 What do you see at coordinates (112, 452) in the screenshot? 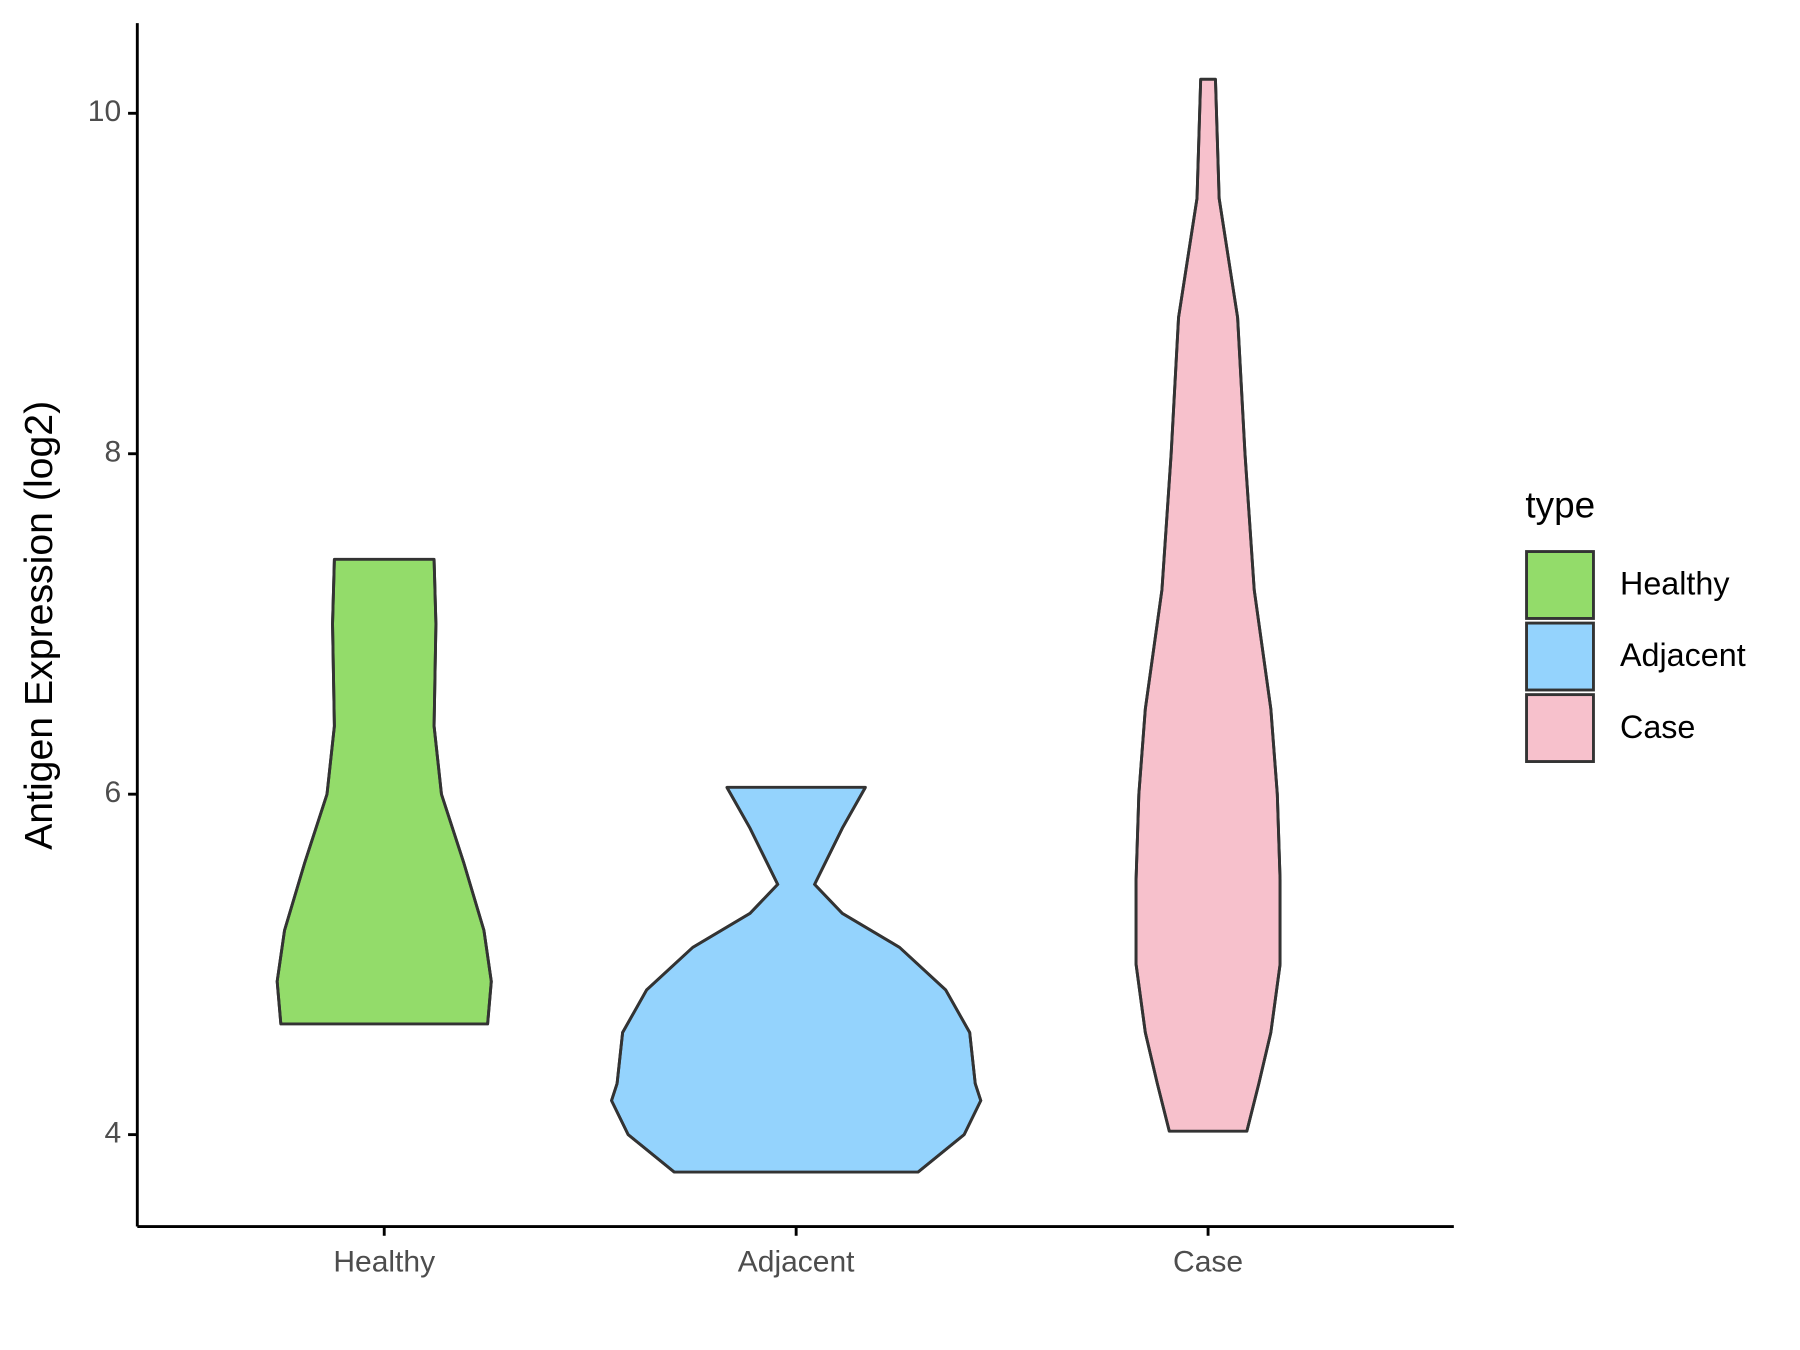
I see `y-tick-label: 8` at bounding box center [112, 452].